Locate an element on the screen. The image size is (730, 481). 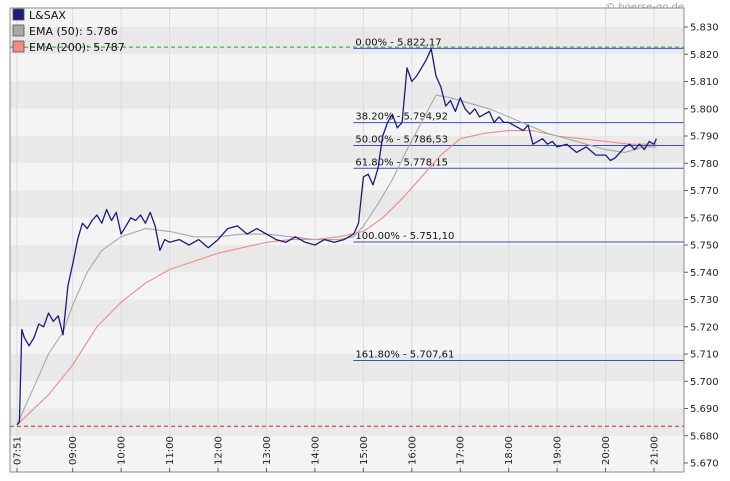
y-tick-label: 5.700 is located at coordinates (704, 382).